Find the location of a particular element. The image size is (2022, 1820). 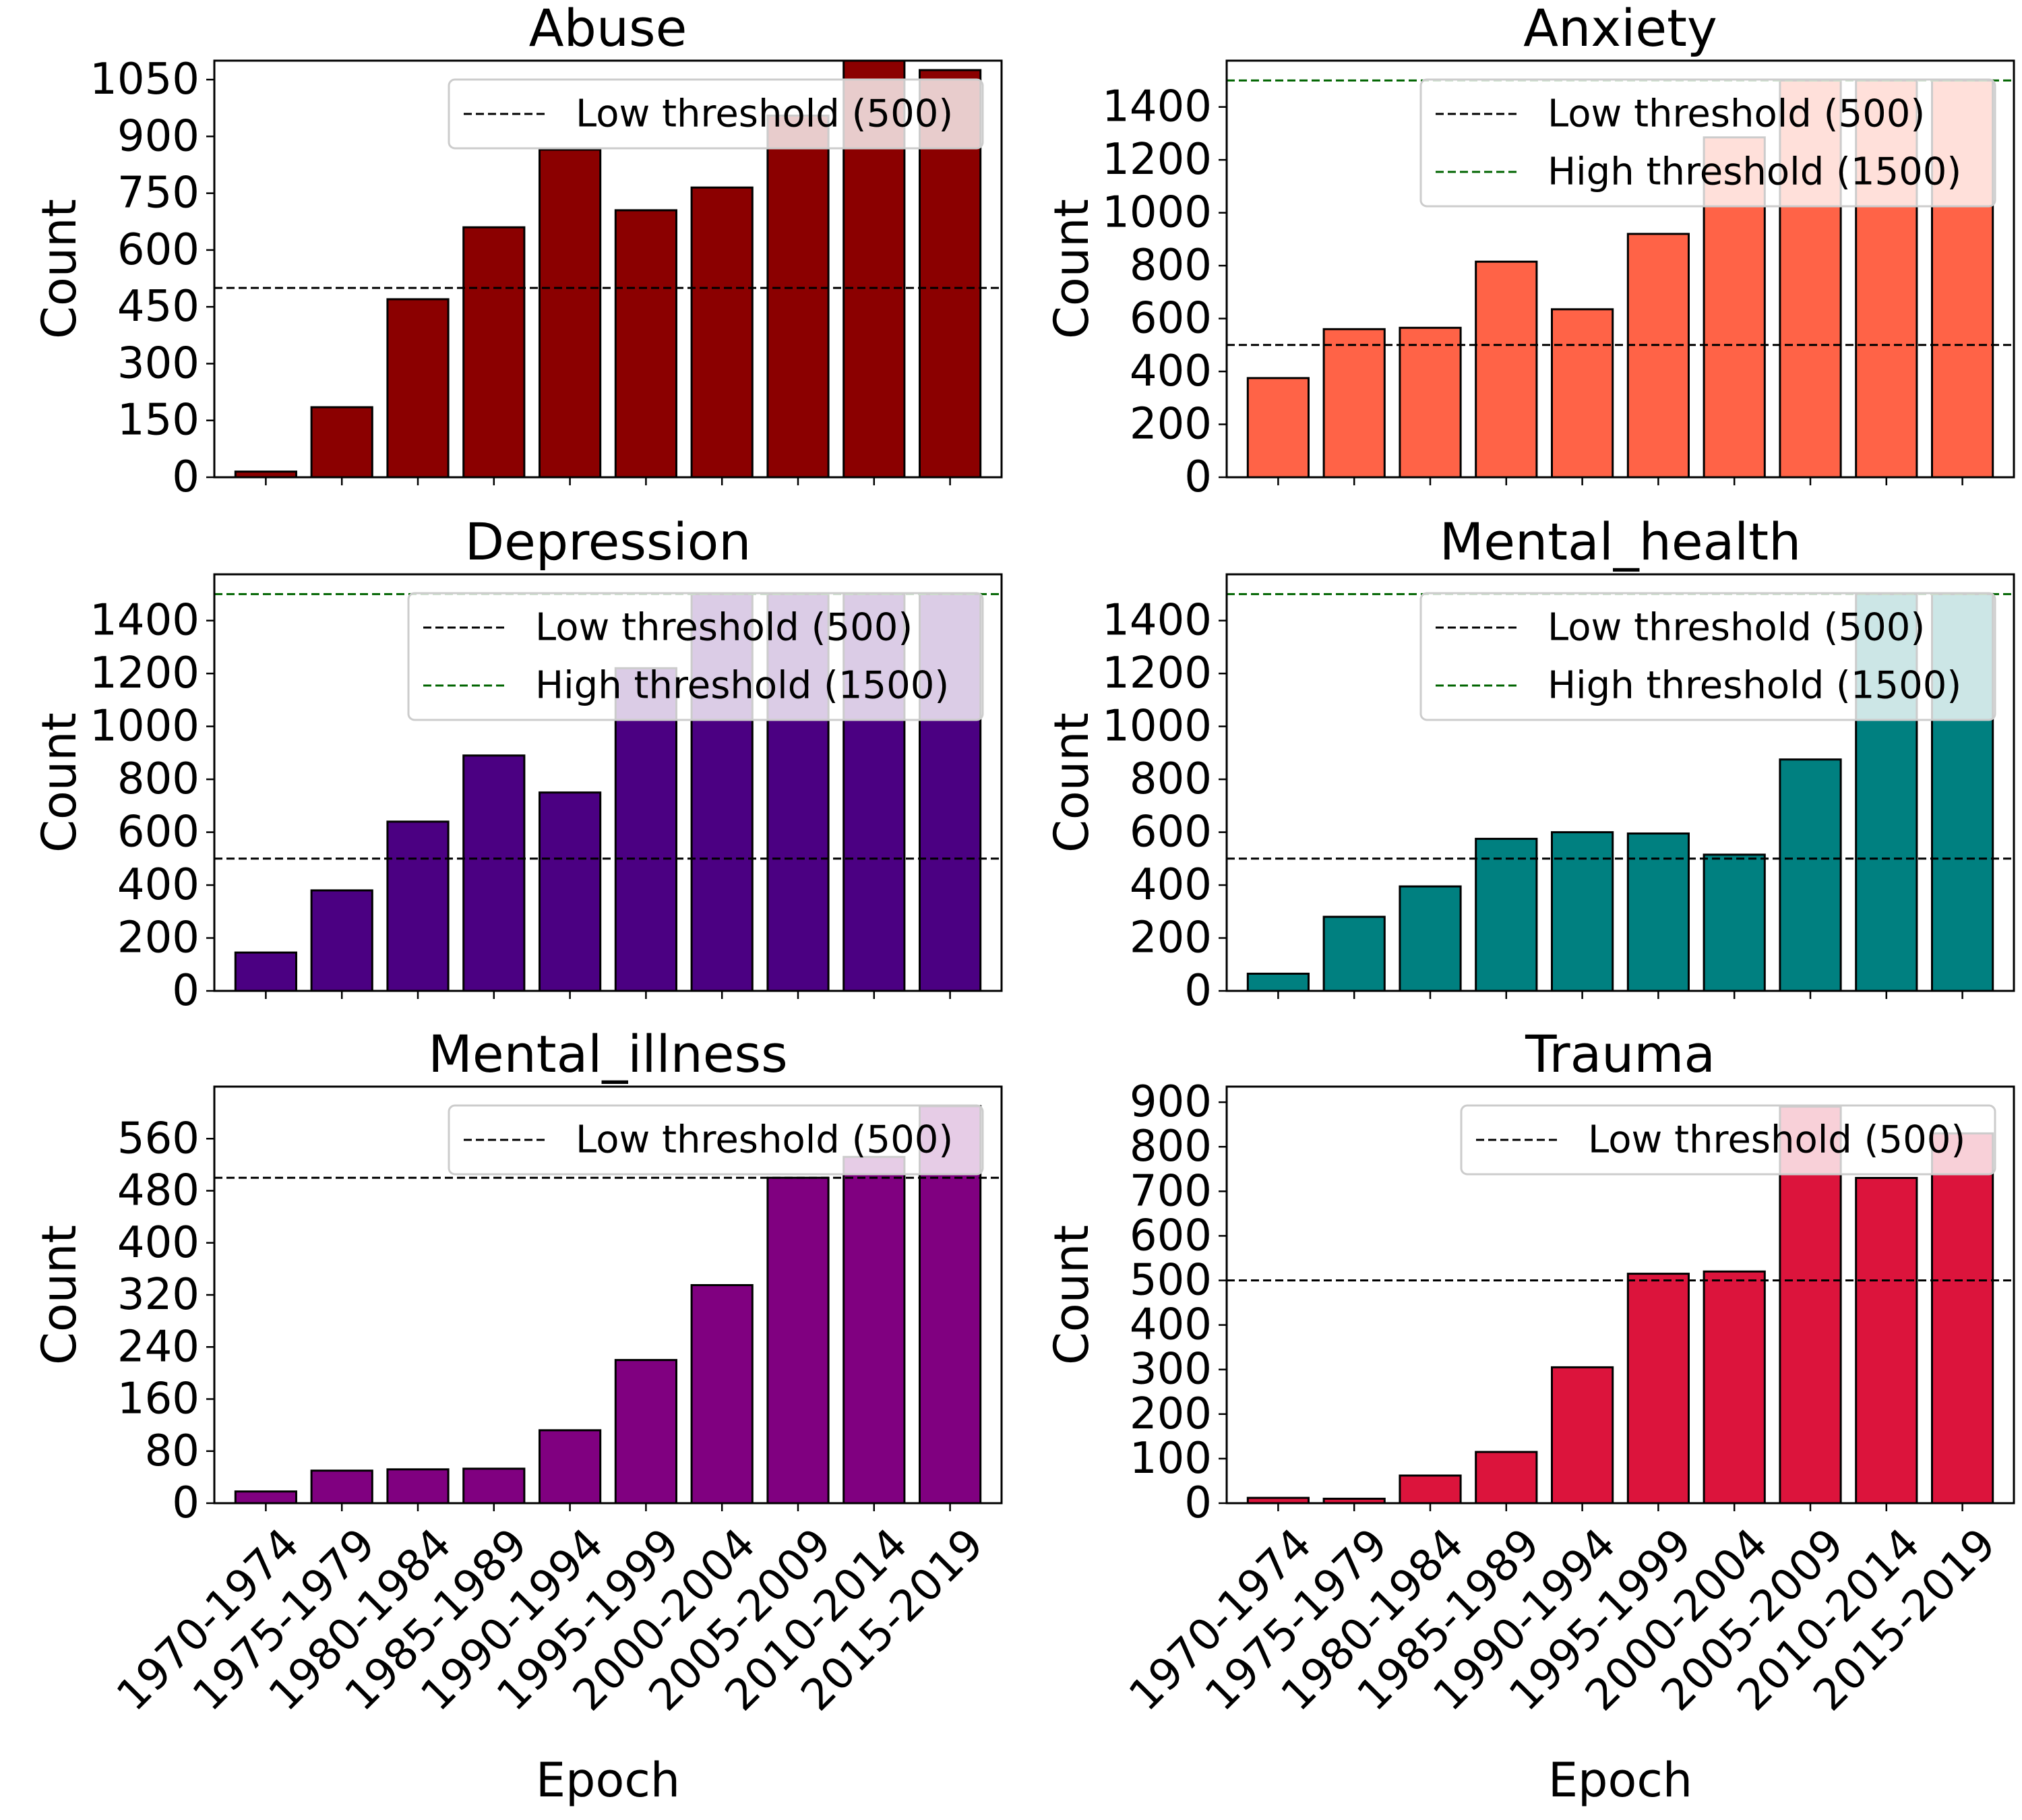

y-tick-label: 750 is located at coordinates (158, 193).